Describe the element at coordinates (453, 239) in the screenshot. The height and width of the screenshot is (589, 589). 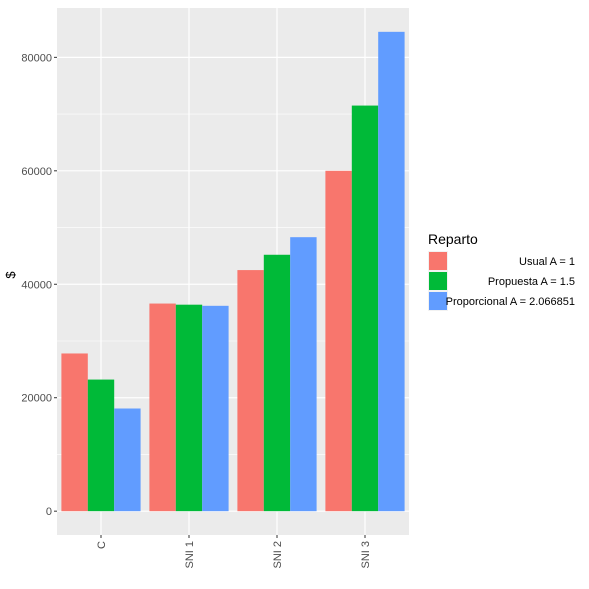
I see `legend-title: Reparto` at that location.